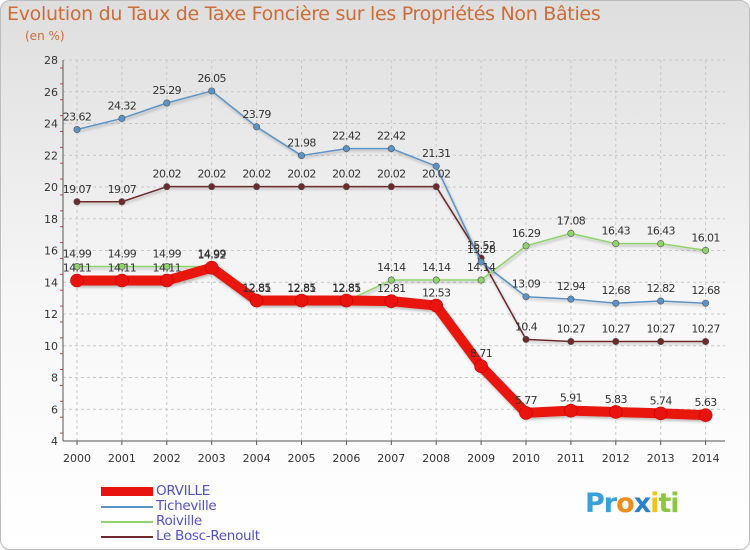 This screenshot has width=750, height=550. Describe the element at coordinates (625, 503) in the screenshot. I see `logo-letter: o` at that location.